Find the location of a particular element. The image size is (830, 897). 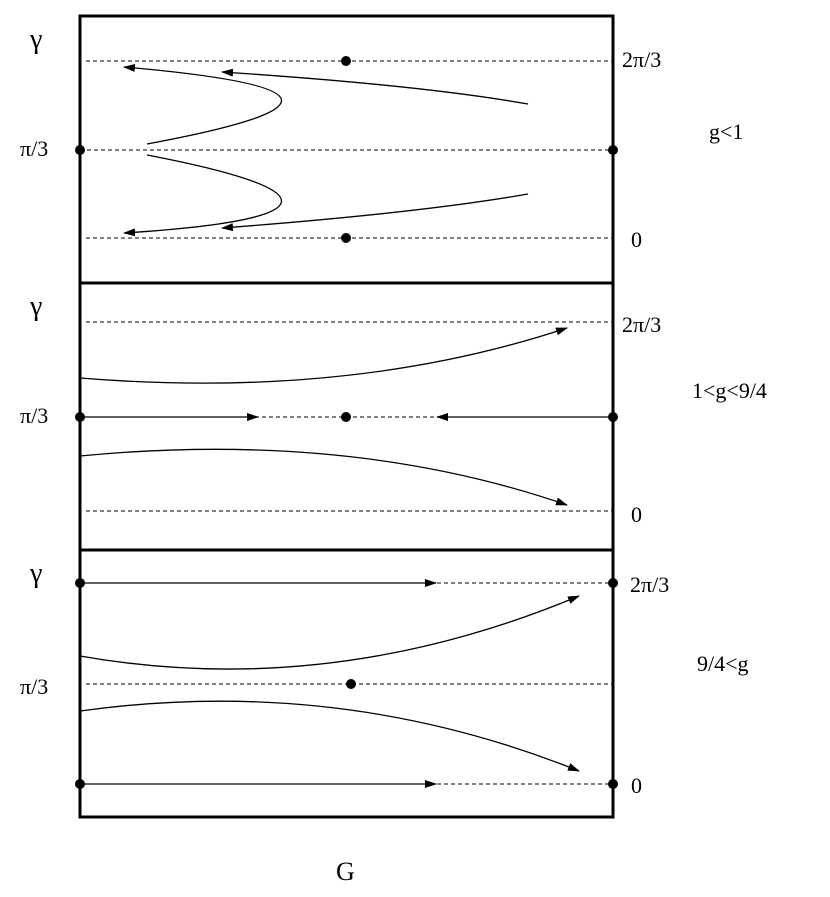

panel-1-flow is located at coordinates (346, 149).